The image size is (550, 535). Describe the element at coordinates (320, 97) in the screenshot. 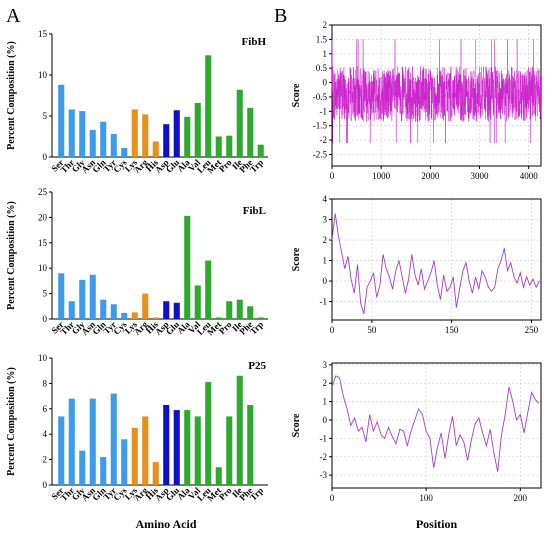

I see `y-tick-label: -0.5` at that location.